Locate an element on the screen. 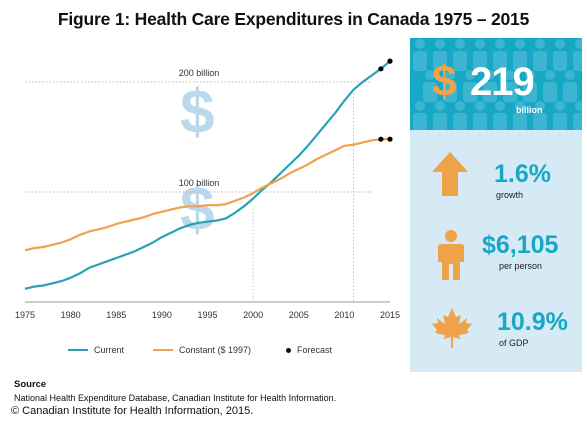  legend-constant-swatch is located at coordinates (163, 350).